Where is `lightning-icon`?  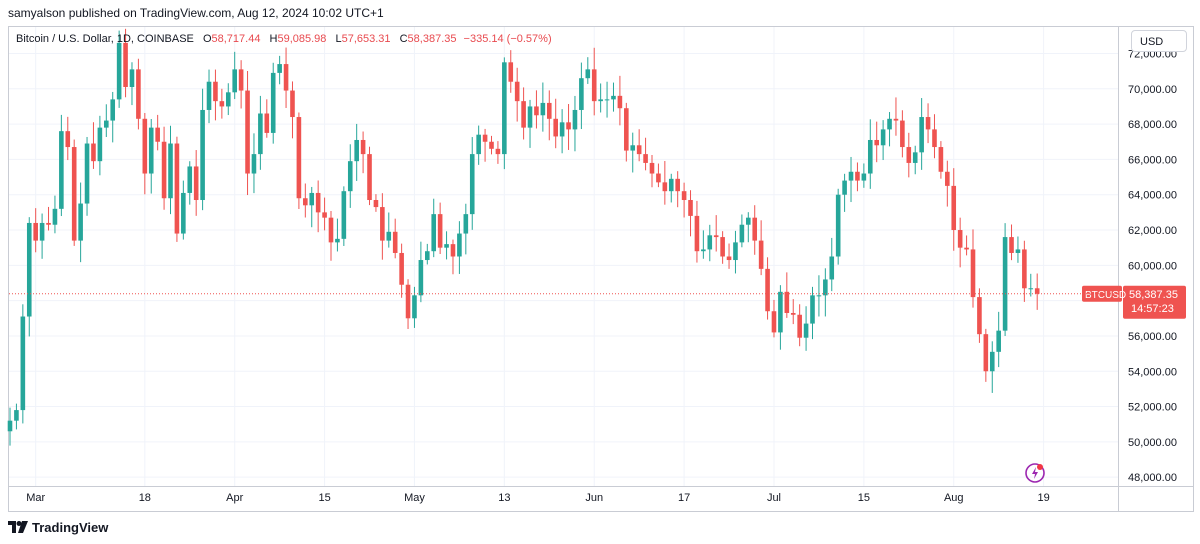
lightning-icon is located at coordinates (1035, 473).